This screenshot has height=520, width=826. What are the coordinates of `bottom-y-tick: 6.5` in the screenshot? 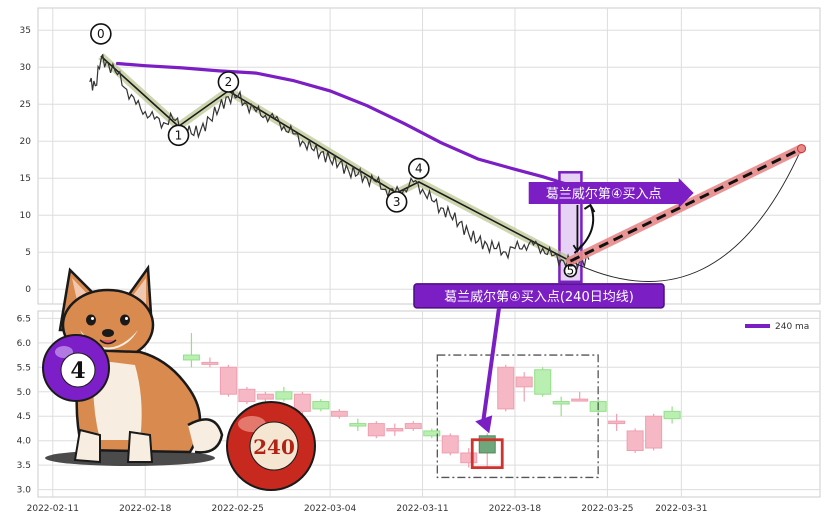 It's located at (24, 319).